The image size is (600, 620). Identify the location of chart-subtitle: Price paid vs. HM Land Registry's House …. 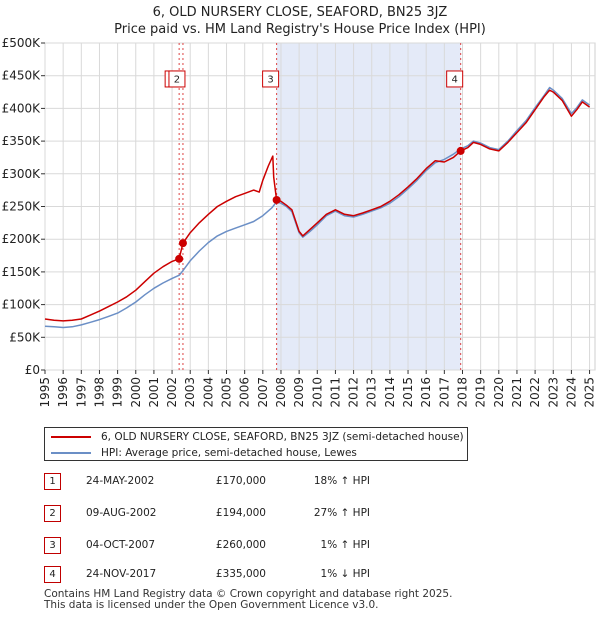
(300, 29).